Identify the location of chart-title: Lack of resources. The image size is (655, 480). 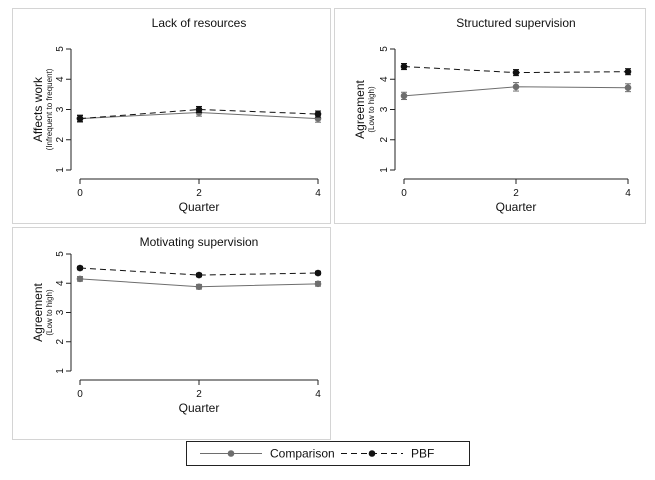
(199, 23).